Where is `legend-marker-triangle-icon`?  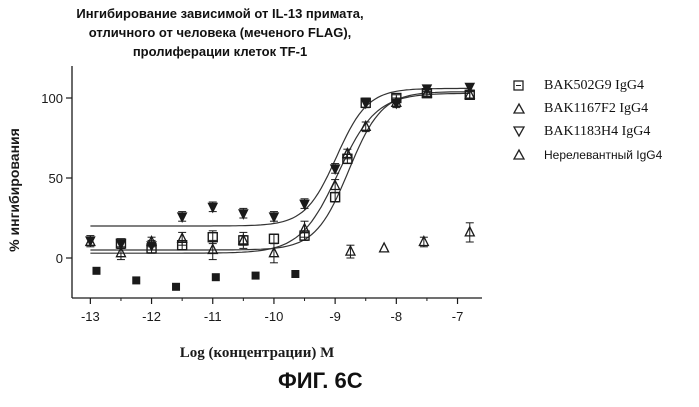
legend-marker-triangle-icon is located at coordinates (519, 109).